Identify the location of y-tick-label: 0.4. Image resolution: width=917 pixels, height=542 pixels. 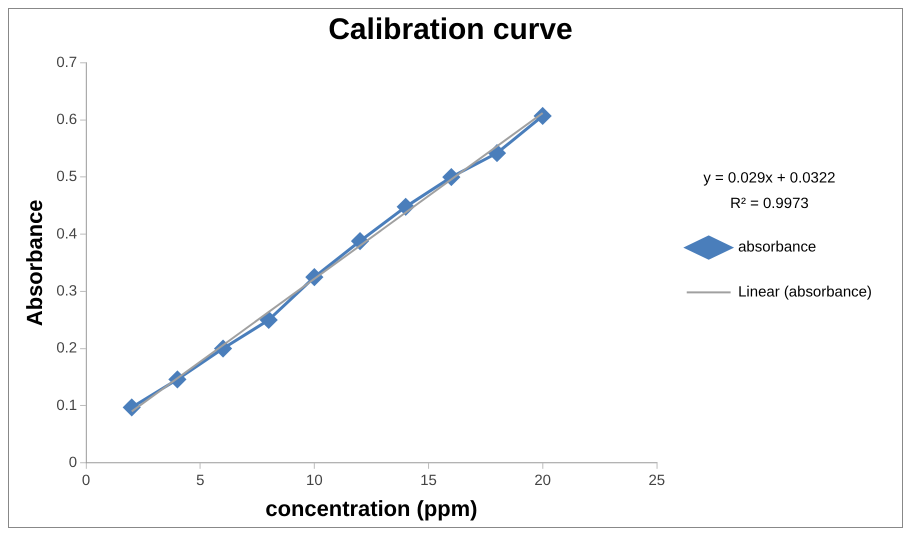
(67, 233).